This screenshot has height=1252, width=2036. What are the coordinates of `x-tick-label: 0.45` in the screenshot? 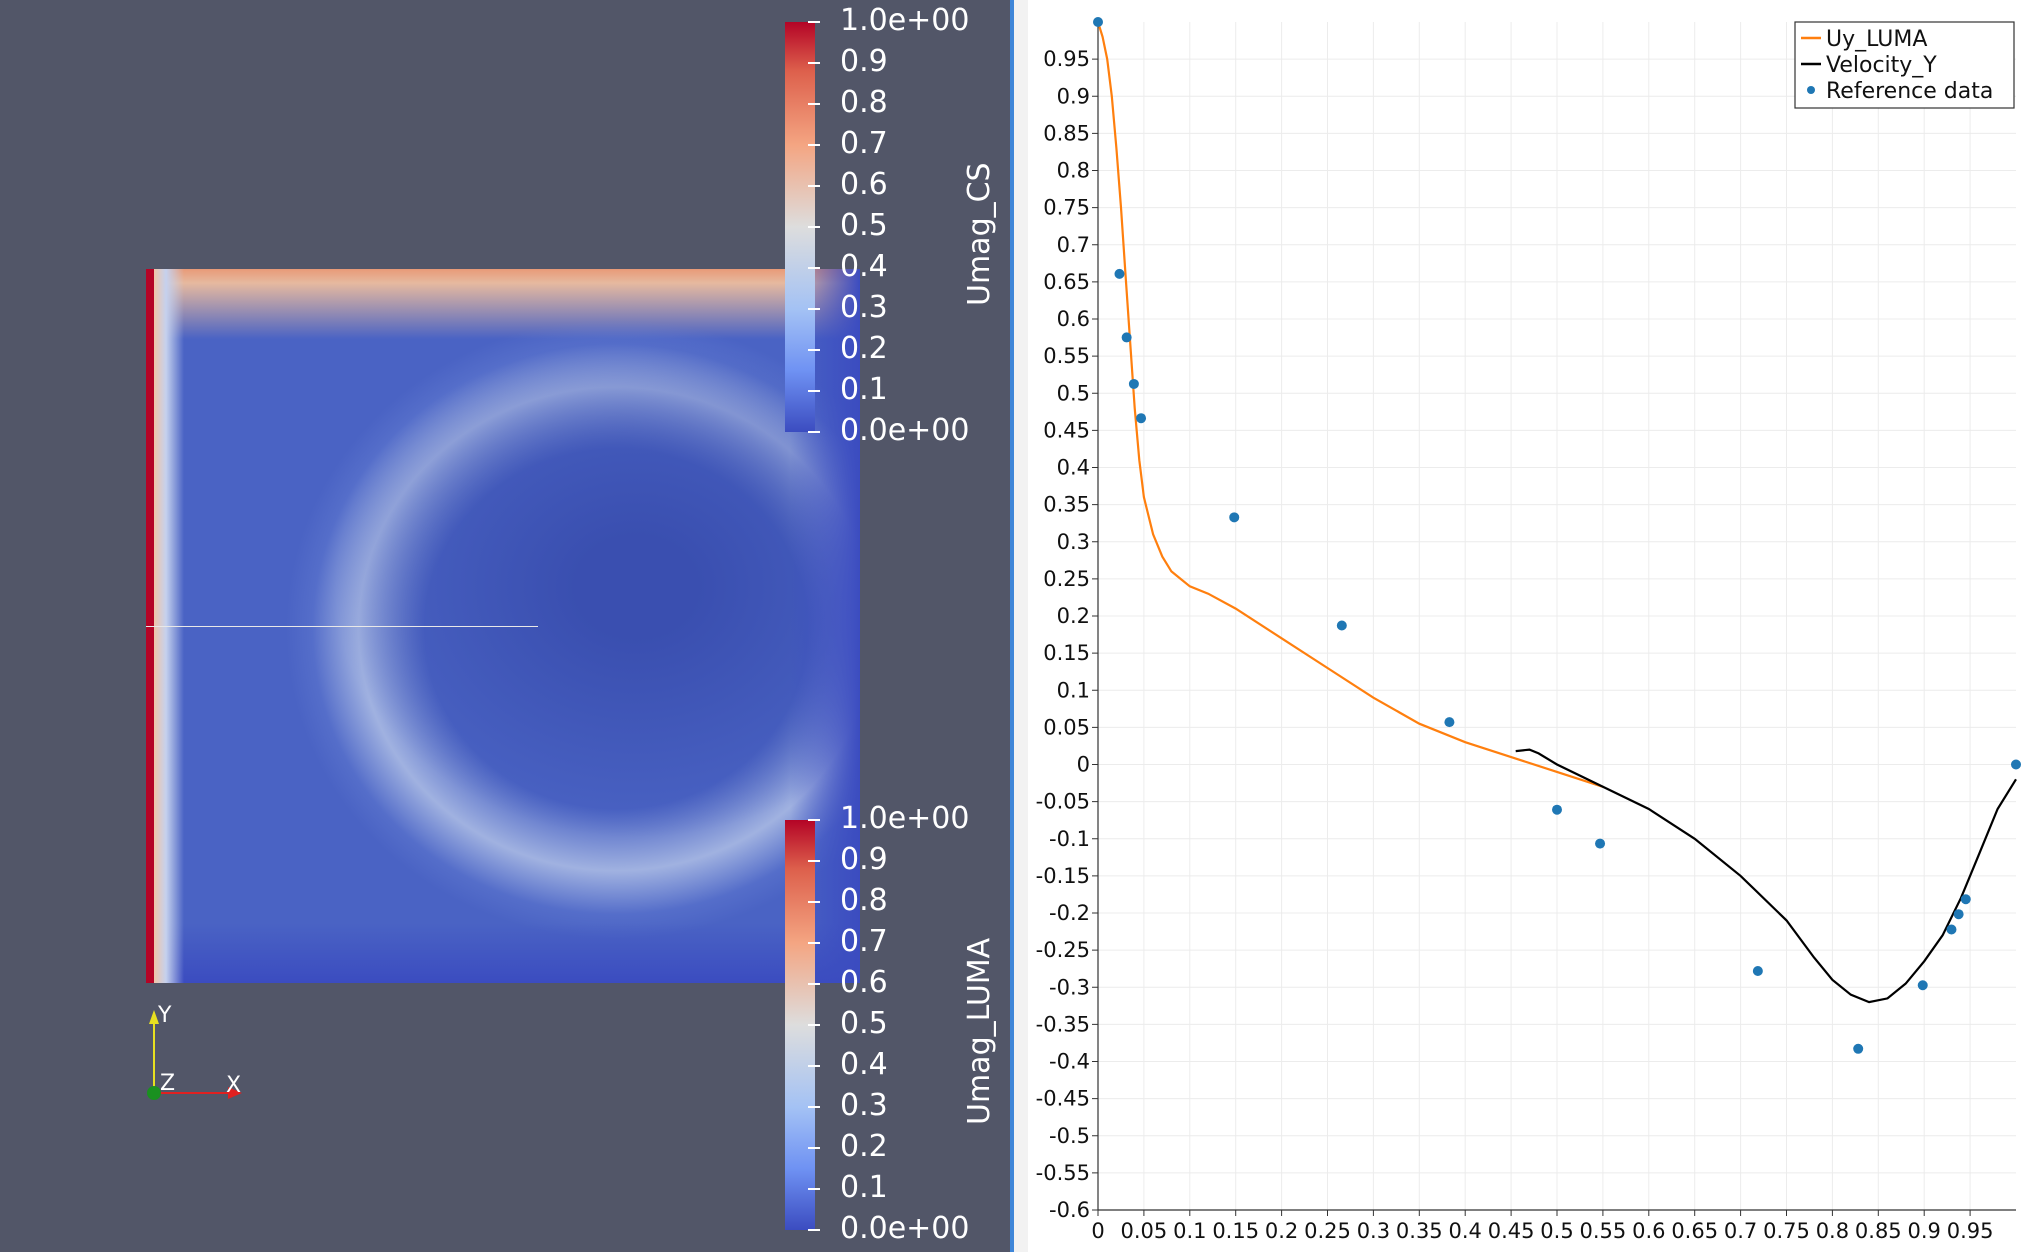 It's located at (1511, 1231).